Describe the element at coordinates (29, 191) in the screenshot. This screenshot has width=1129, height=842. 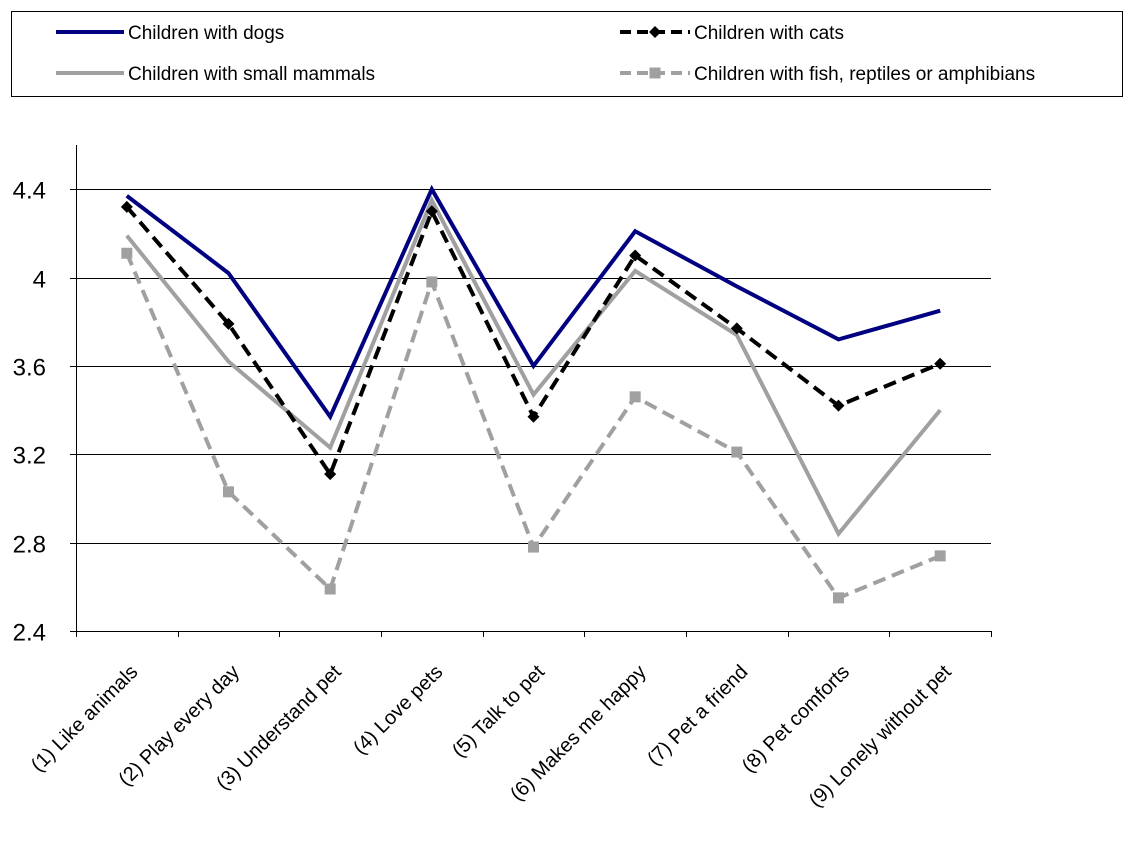
I see `y-tick-label: 4.4` at that location.